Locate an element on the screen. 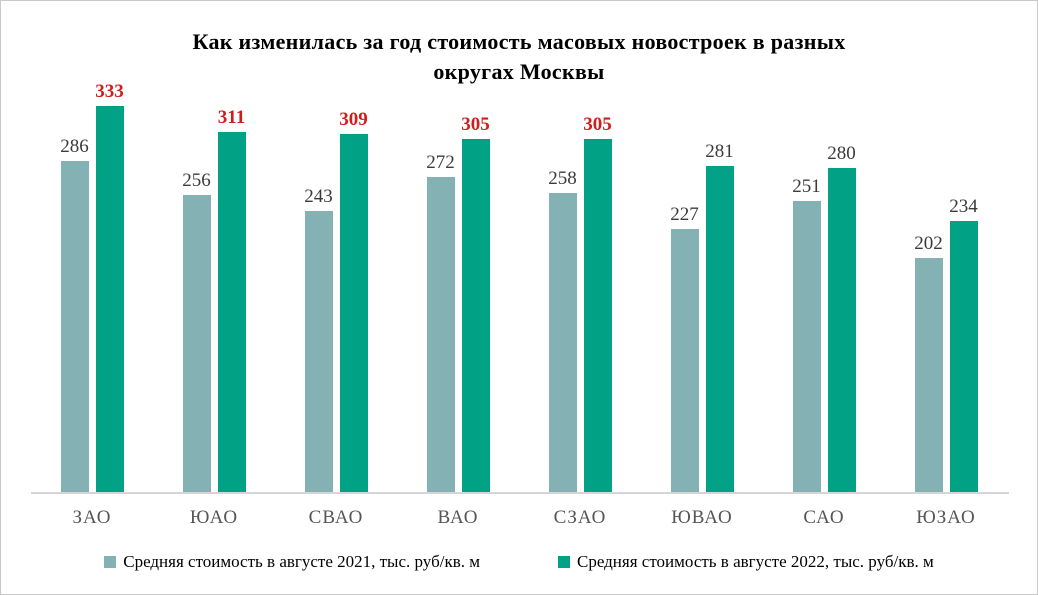 This screenshot has width=1038, height=595. bar-2021-ЮАО: 256 is located at coordinates (196, 332).